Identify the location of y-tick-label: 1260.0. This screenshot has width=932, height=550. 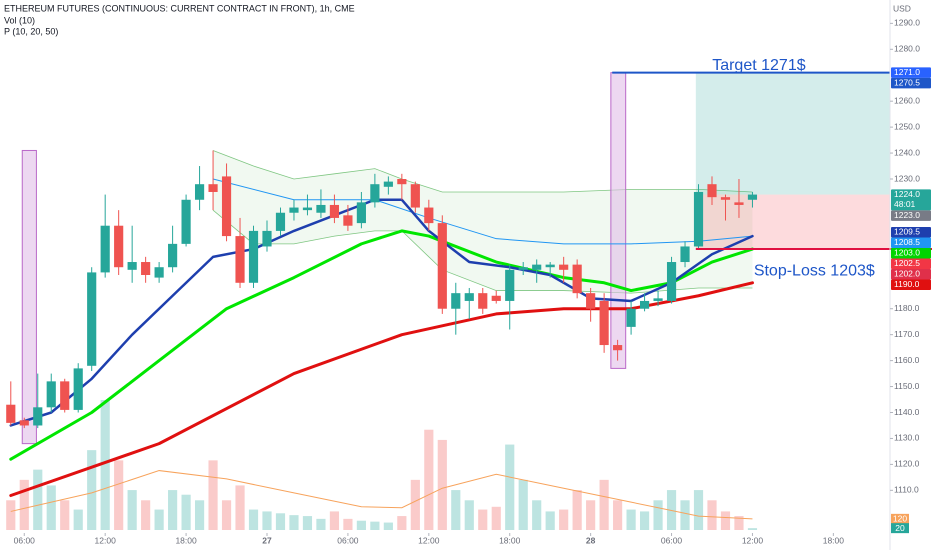
(907, 100).